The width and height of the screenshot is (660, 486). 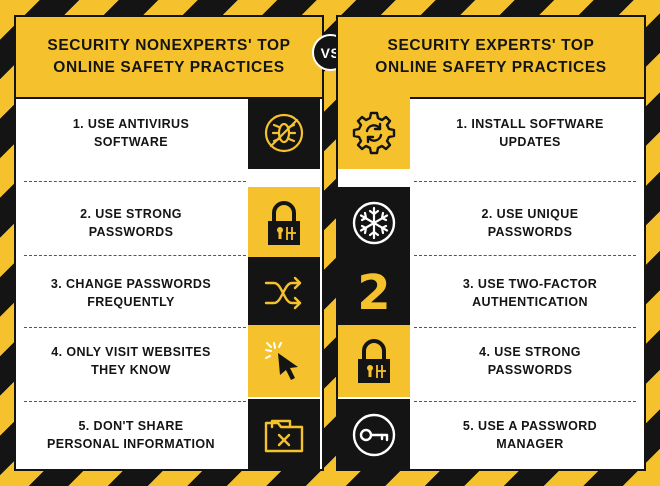 What do you see at coordinates (169, 361) in the screenshot?
I see `list-item: 4. ONLY VISIT WEBSITES THEY KNOW` at bounding box center [169, 361].